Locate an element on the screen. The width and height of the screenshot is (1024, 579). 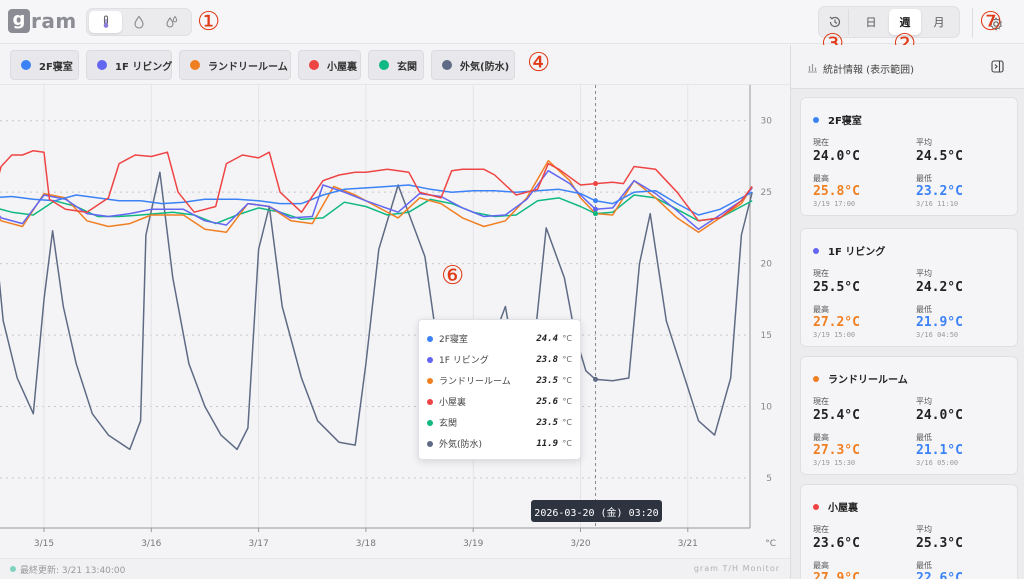
filter-chip-outdoor: 外気(防水) is located at coordinates (473, 65).